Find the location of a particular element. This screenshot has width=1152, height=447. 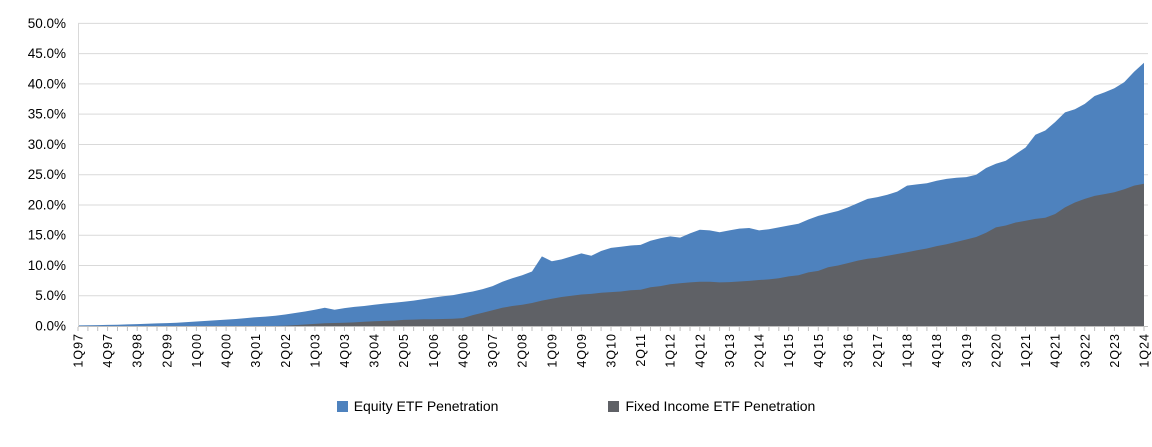

equity-legend-label: Equity ETF Penetration is located at coordinates (426, 406).